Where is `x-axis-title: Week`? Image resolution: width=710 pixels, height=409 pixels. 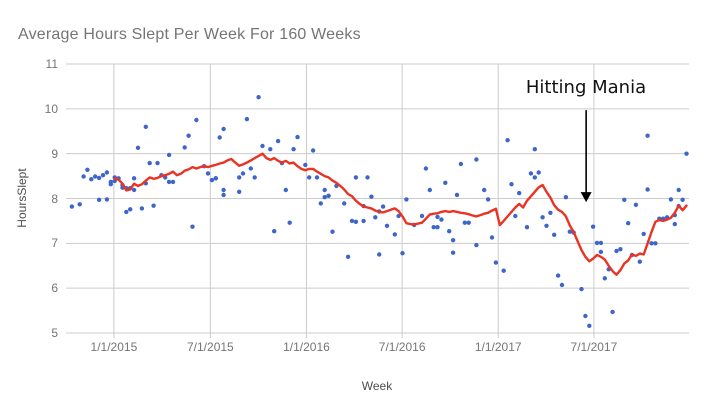 x-axis-title: Week is located at coordinates (377, 386).